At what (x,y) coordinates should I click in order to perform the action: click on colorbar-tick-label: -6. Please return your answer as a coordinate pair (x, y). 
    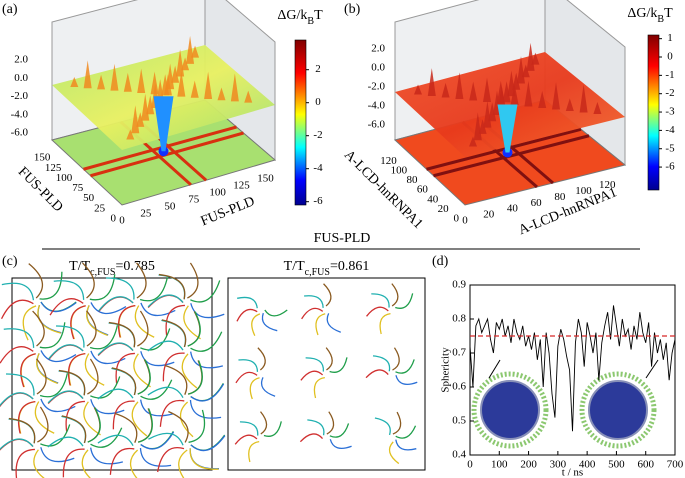
    Looking at the image, I should click on (670, 167).